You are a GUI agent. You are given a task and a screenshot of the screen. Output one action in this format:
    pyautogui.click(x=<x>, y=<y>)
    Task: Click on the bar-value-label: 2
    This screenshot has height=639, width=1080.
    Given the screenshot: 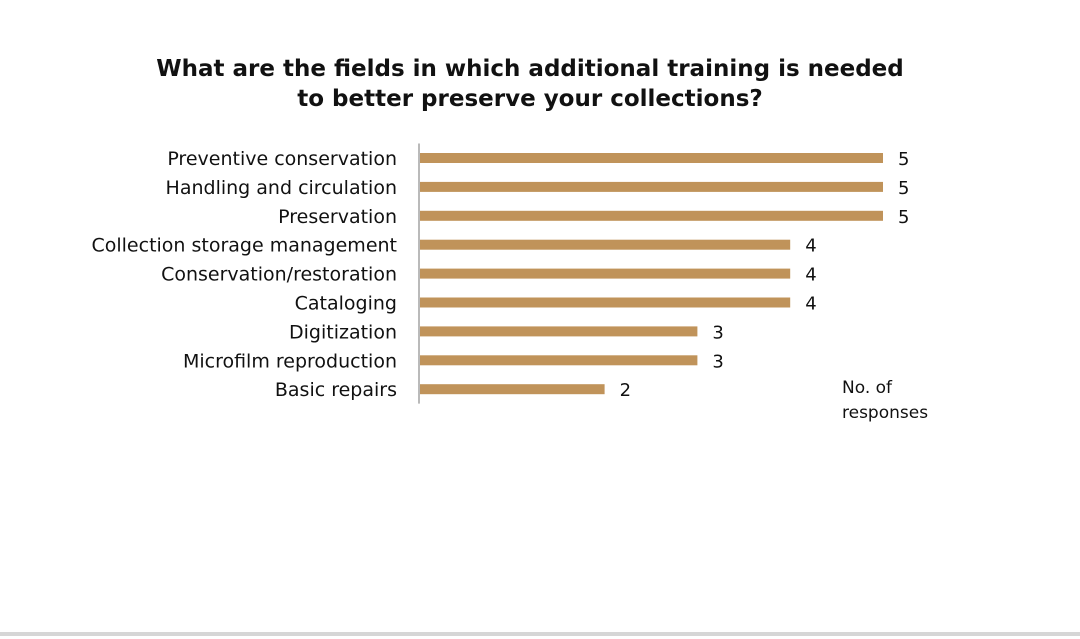 What is the action you would take?
    pyautogui.click(x=625, y=390)
    